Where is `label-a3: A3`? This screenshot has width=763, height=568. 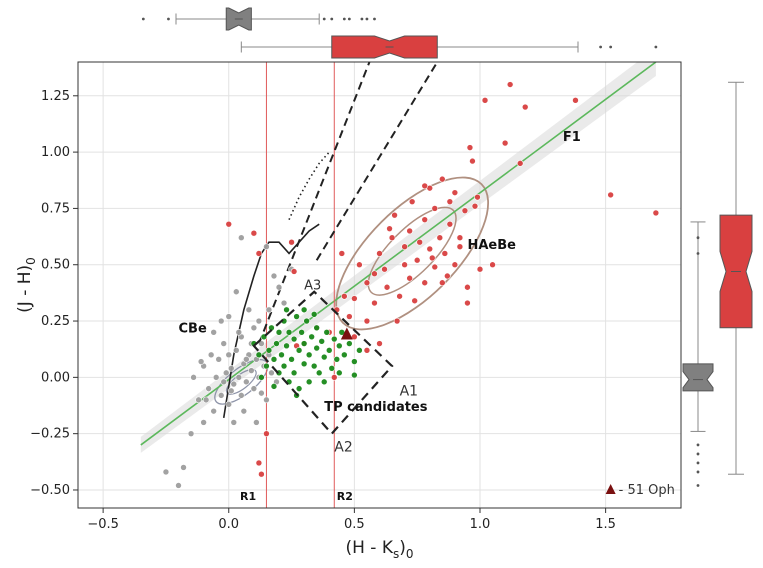
label-a3: A3 is located at coordinates (312, 286).